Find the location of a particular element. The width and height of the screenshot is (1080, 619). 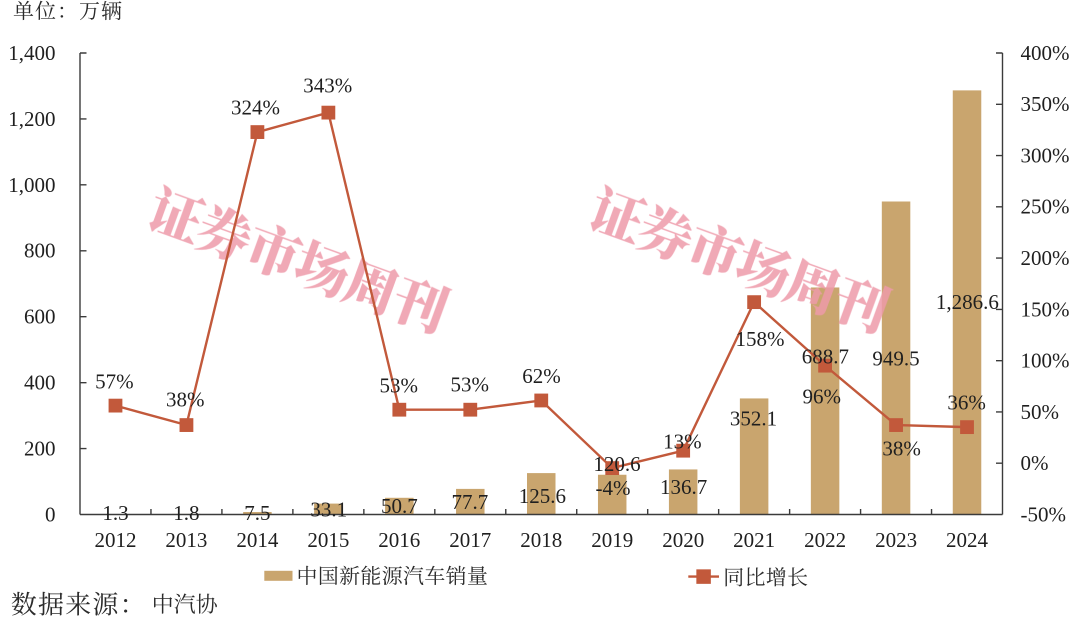

svg-text: 200 is located at coordinates (40, 449).